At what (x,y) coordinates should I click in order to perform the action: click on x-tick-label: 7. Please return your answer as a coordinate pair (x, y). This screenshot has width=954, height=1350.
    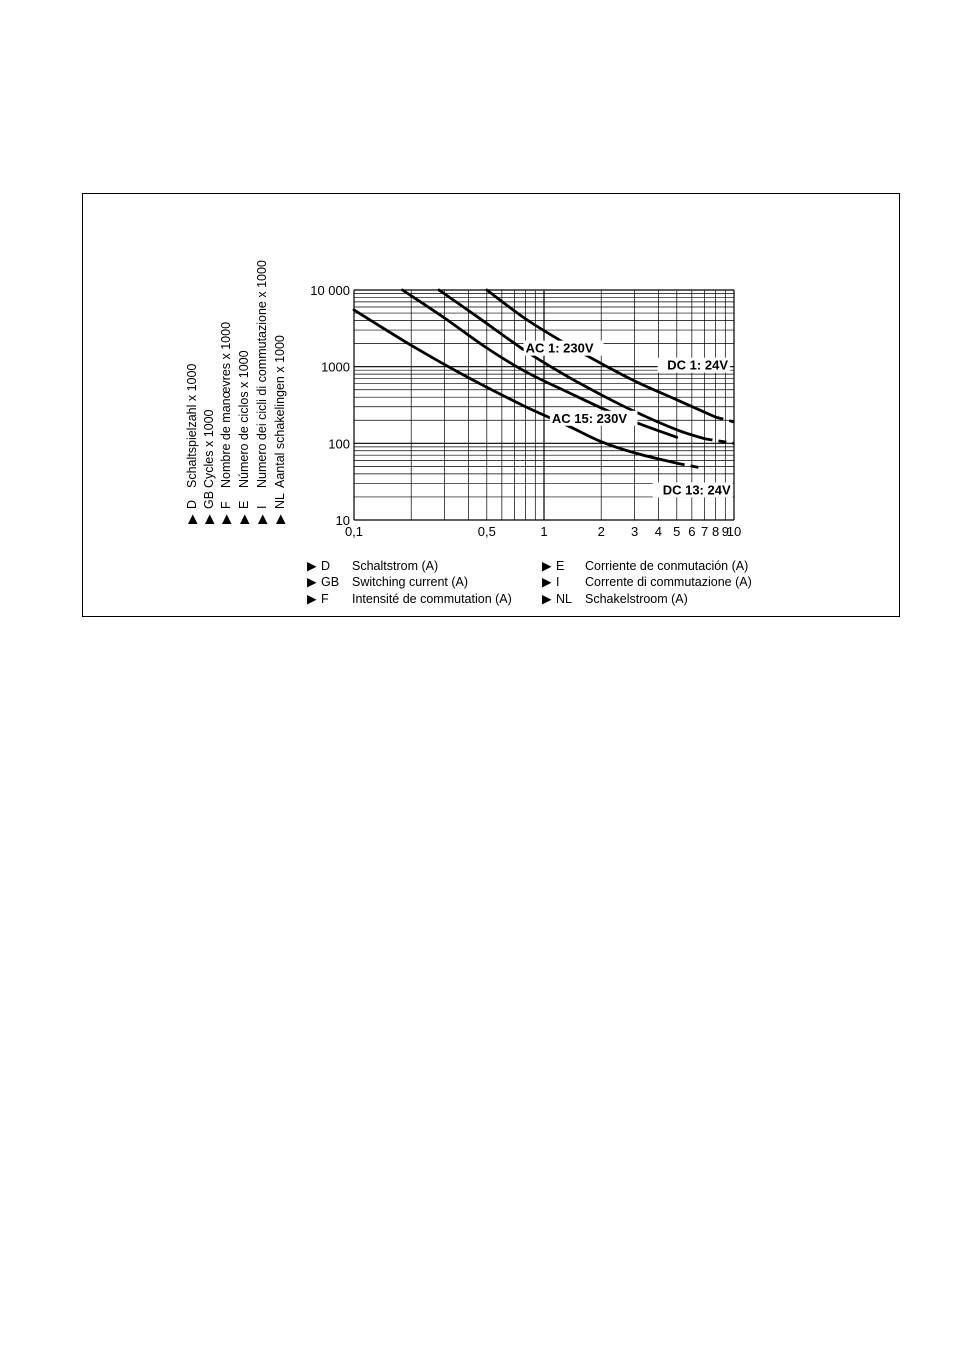
    Looking at the image, I should click on (704, 531).